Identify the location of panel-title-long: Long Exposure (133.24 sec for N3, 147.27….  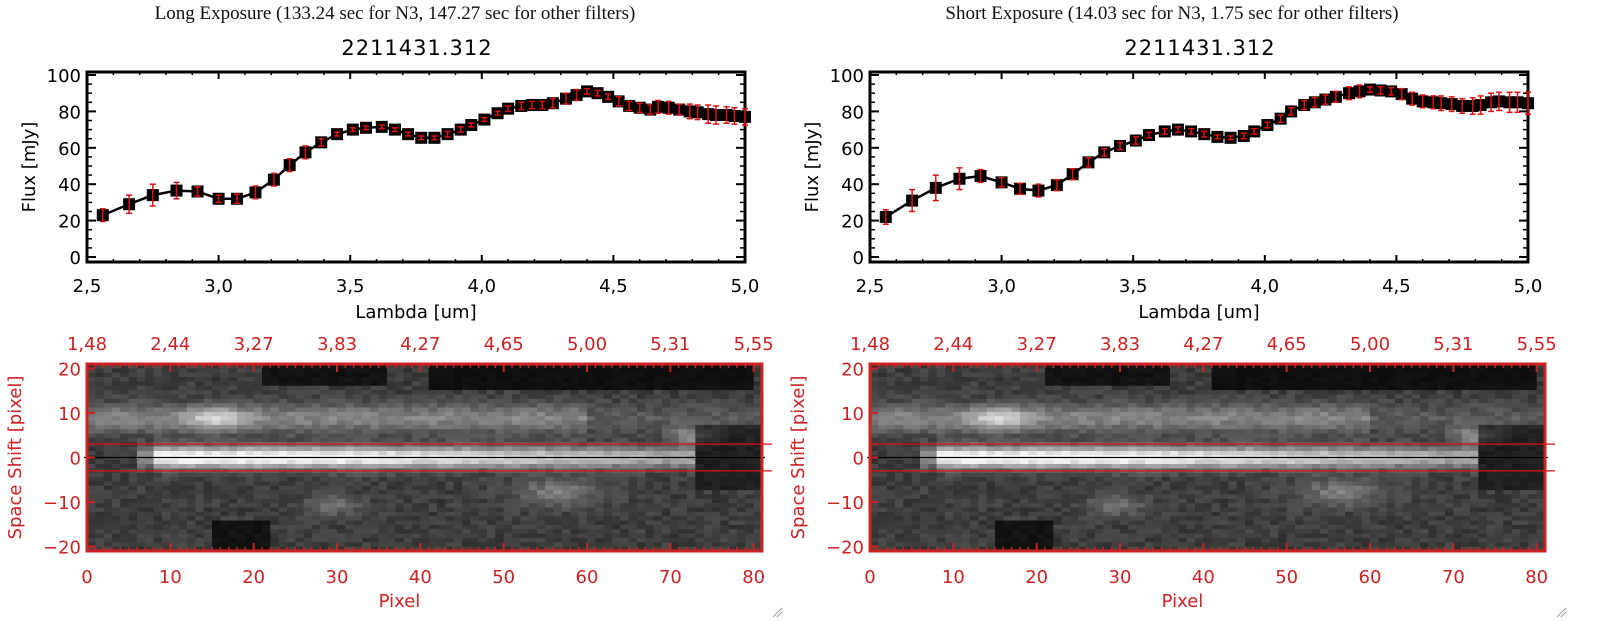
(395, 13).